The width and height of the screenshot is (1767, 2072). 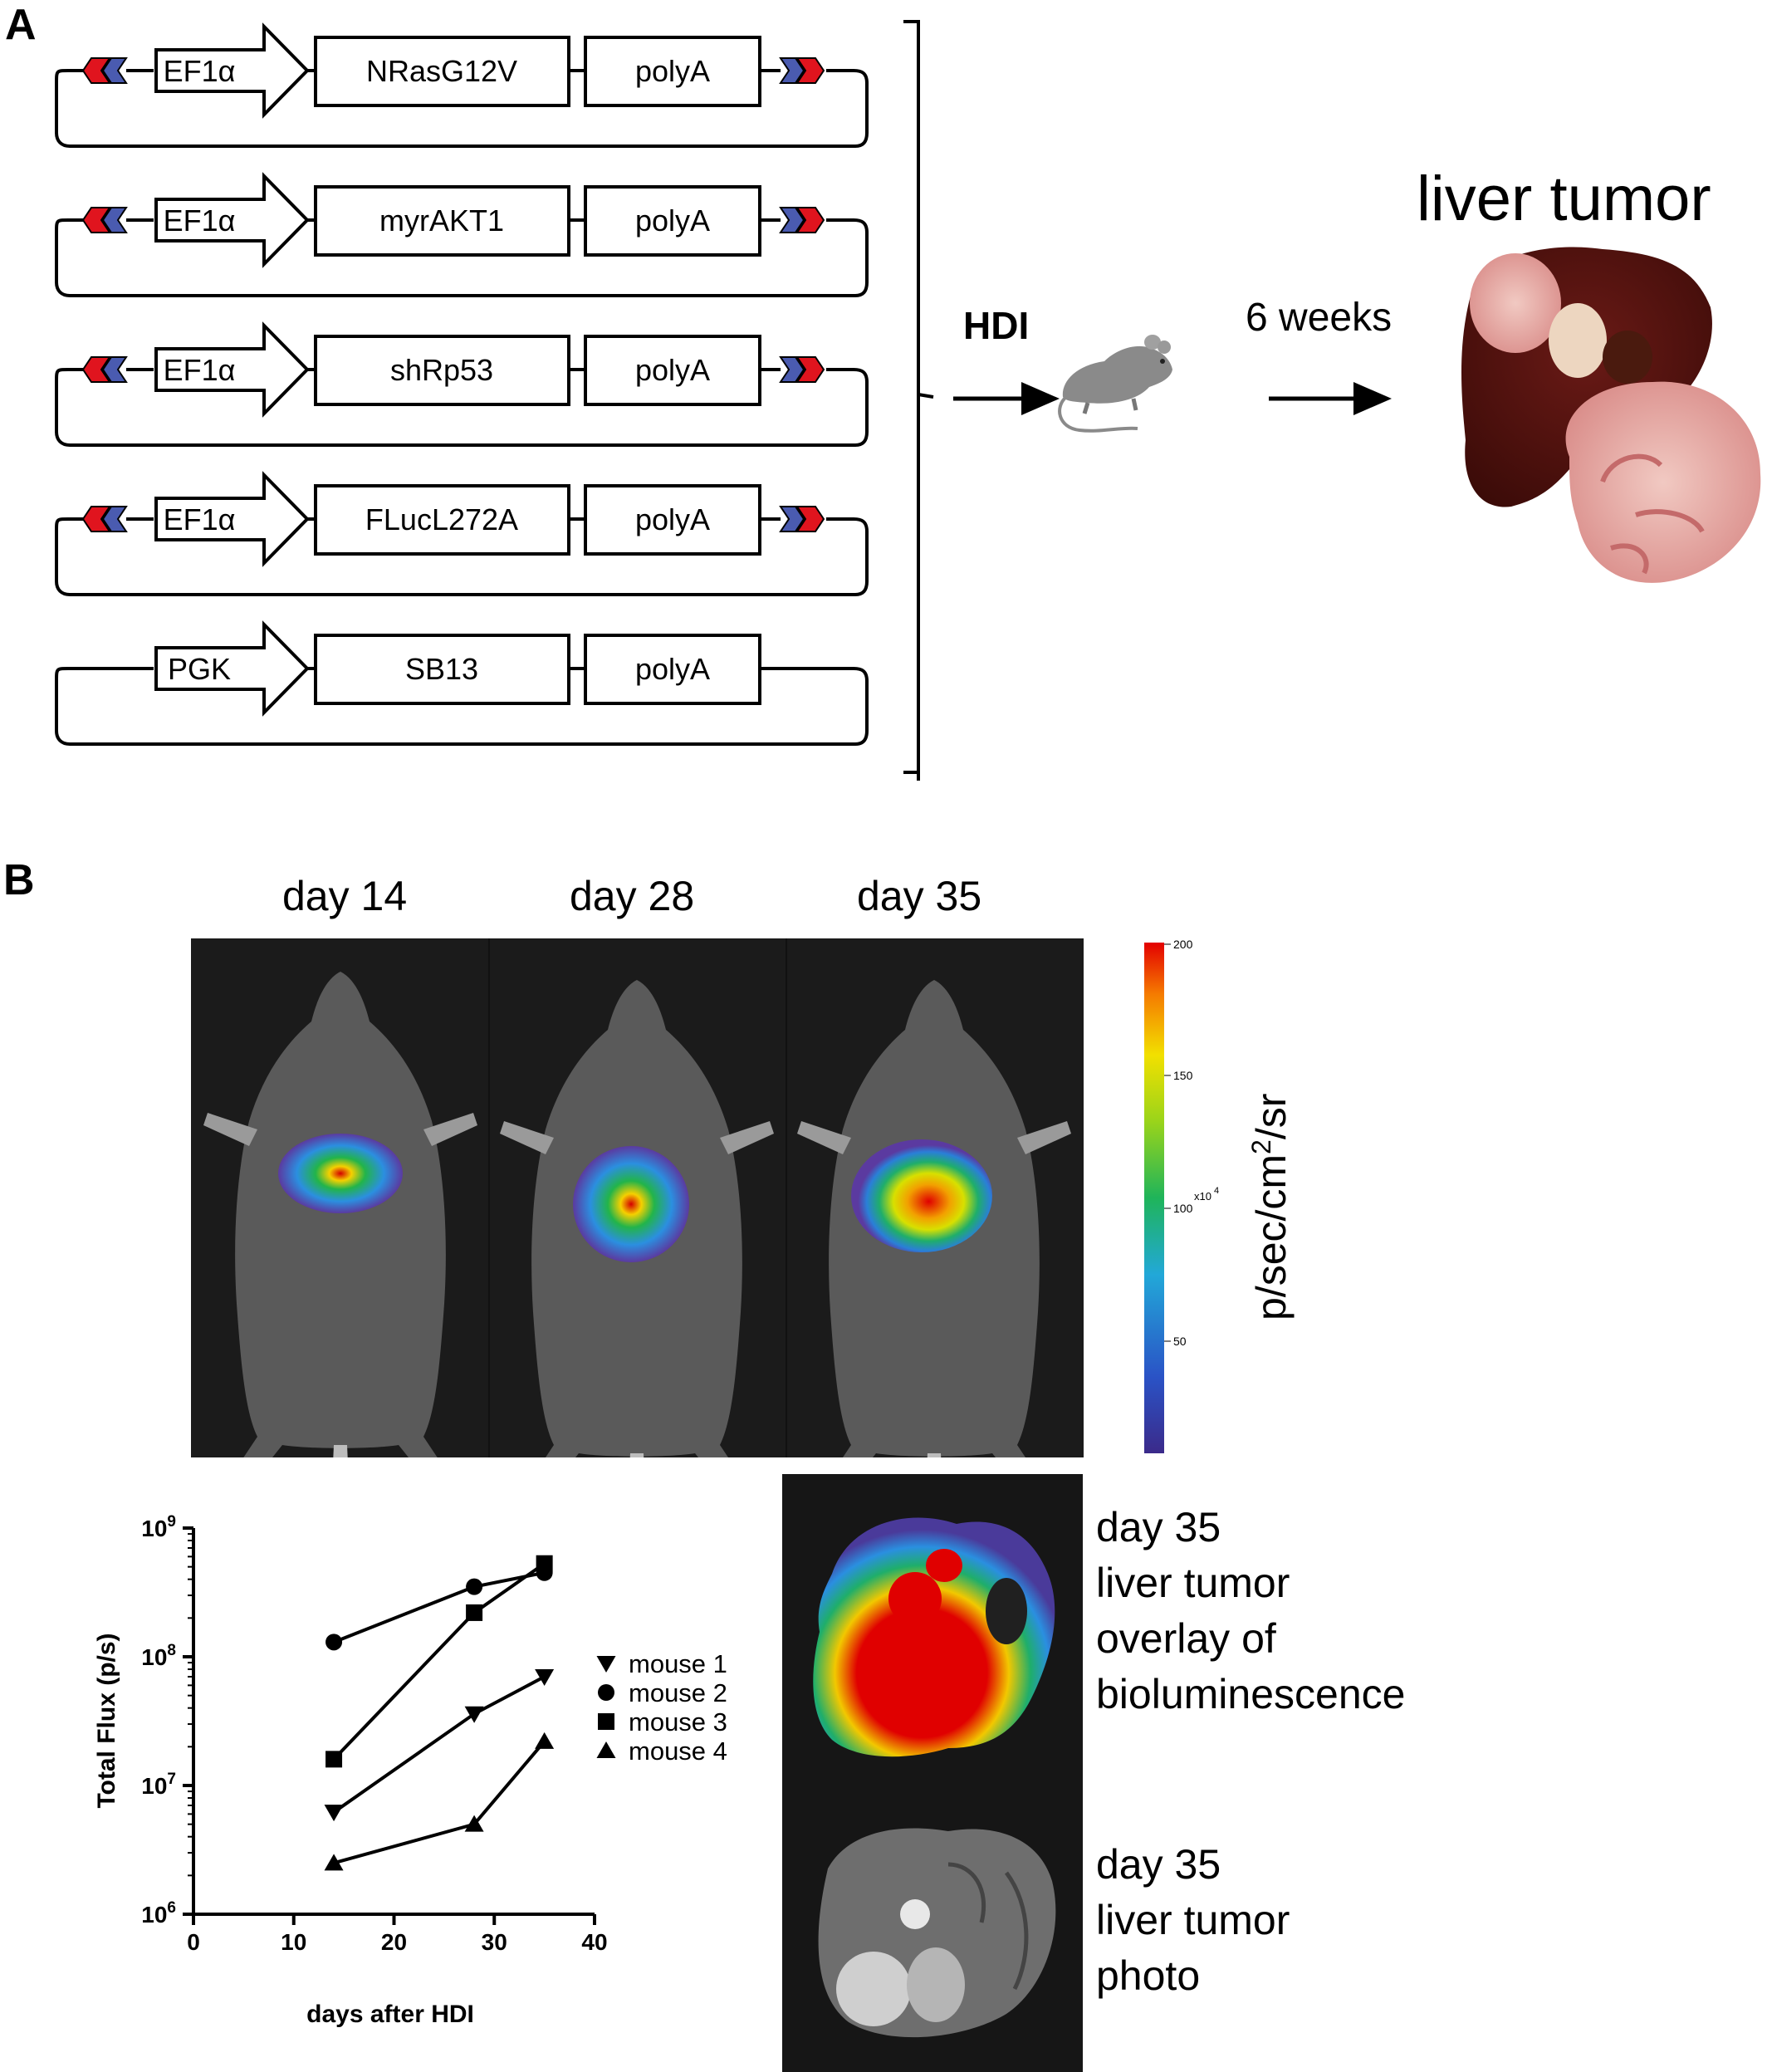 What do you see at coordinates (1216, 1191) in the screenshot?
I see `colorbar-multiplier-exp: 4` at bounding box center [1216, 1191].